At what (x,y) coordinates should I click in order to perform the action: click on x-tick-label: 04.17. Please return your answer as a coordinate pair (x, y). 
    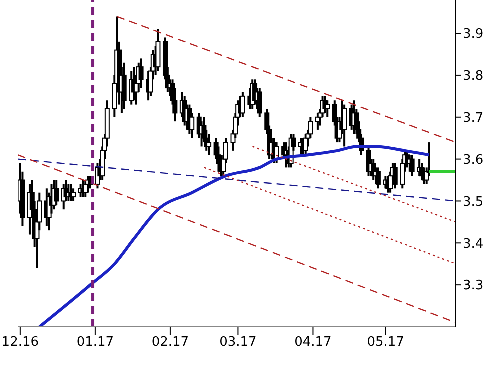
    Looking at the image, I should click on (313, 342).